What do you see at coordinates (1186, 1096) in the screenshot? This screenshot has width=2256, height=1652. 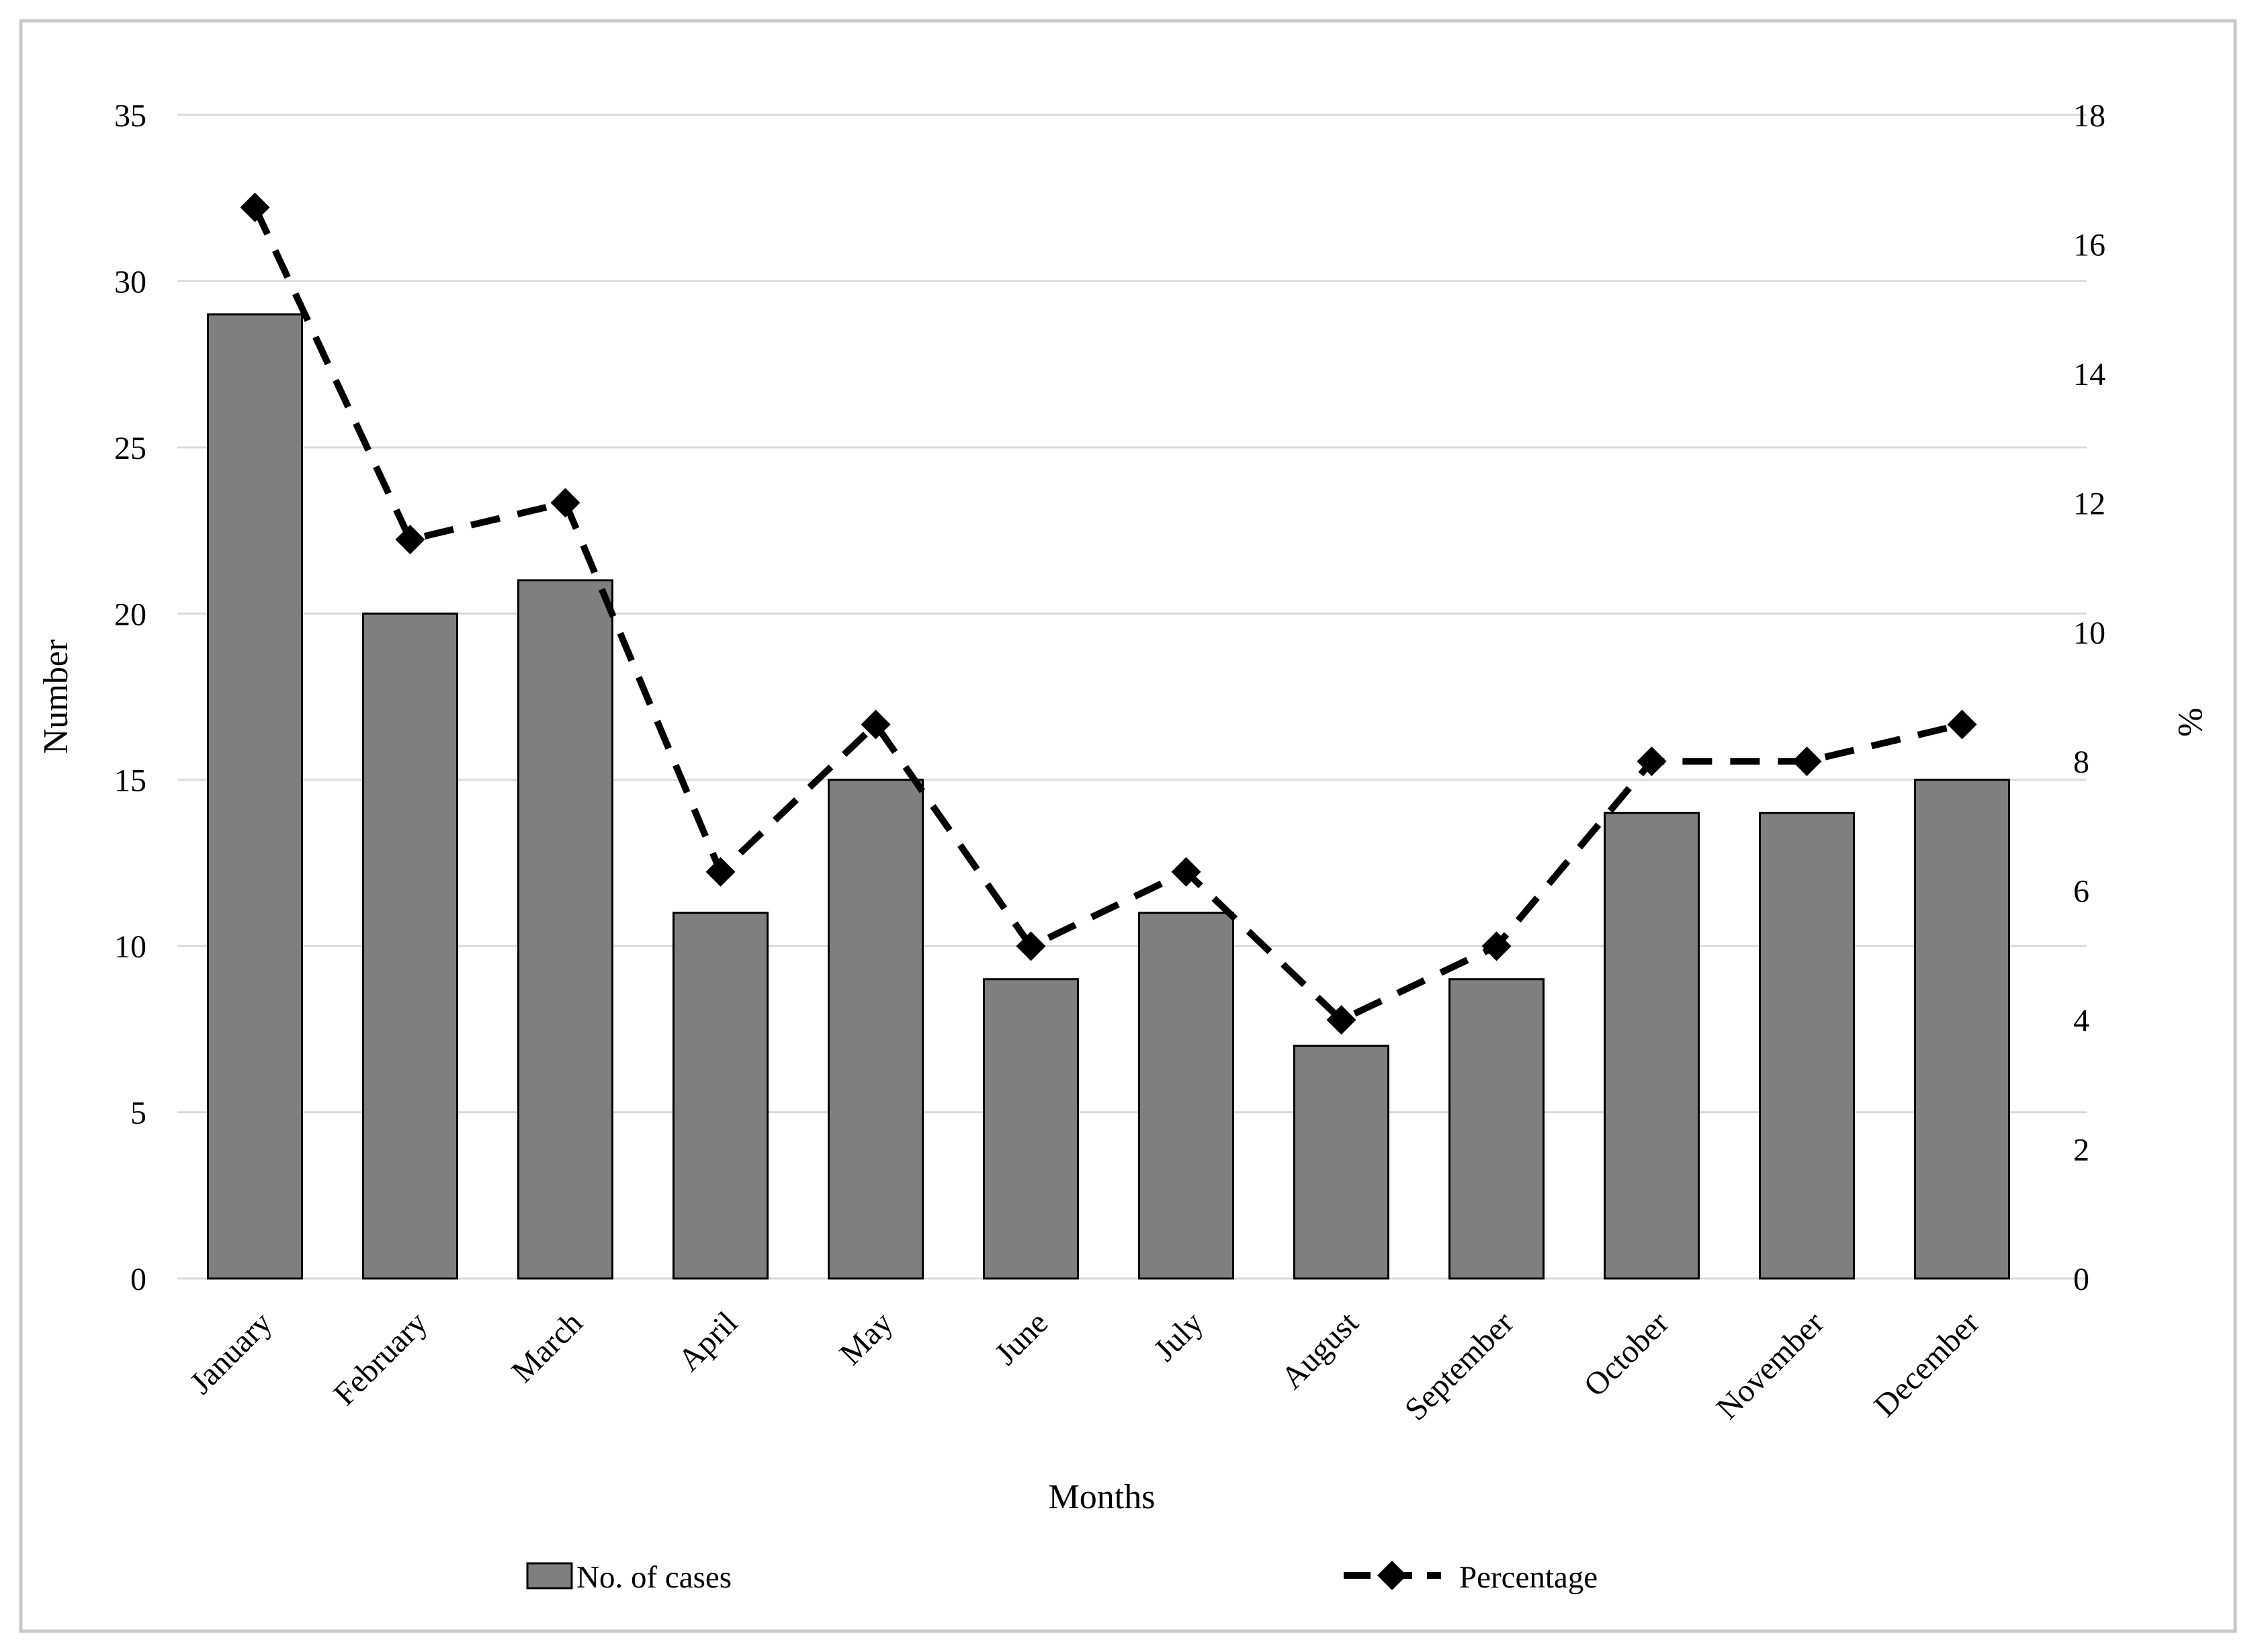 I see `bar-july` at bounding box center [1186, 1096].